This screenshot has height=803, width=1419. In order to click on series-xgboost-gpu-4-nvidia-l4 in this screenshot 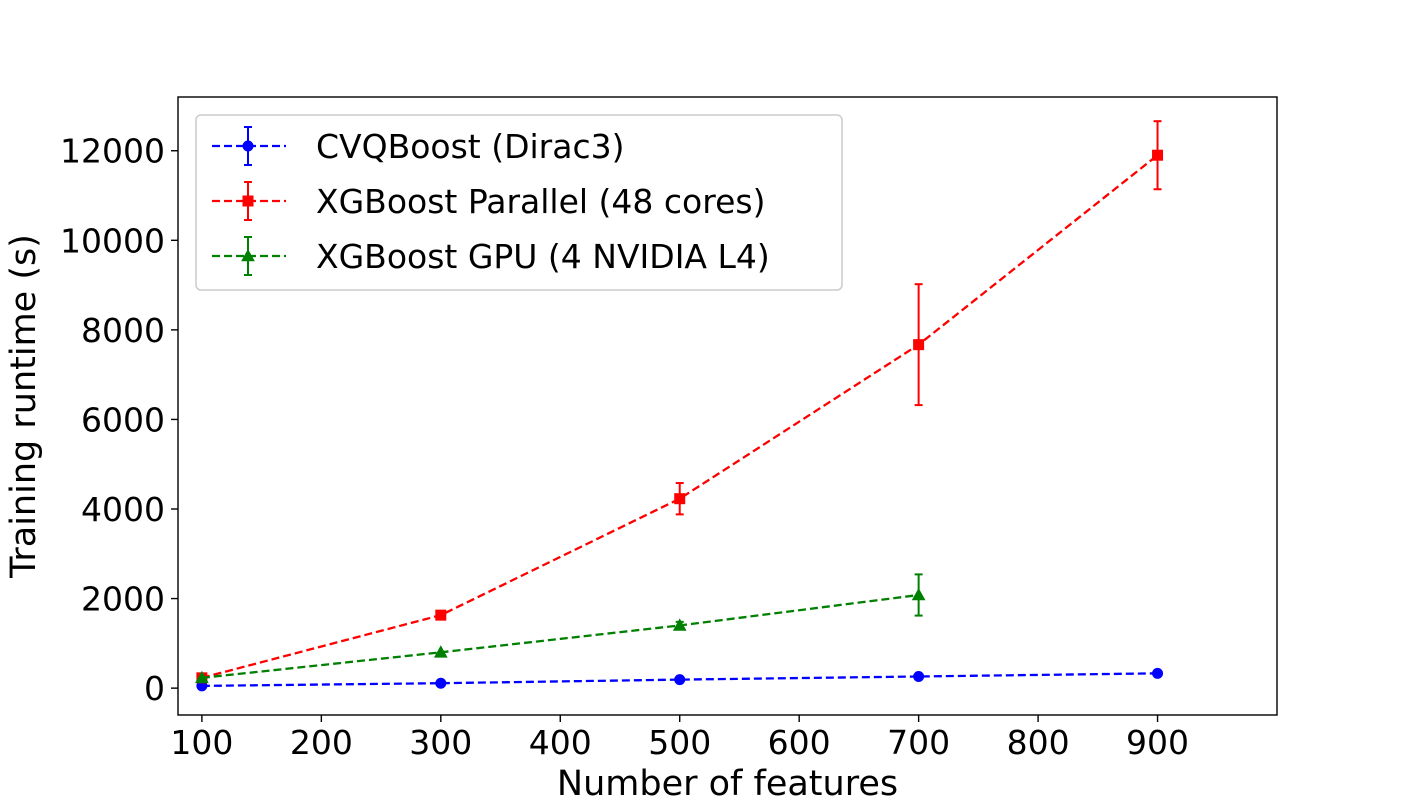, I will do `click(560, 628)`.